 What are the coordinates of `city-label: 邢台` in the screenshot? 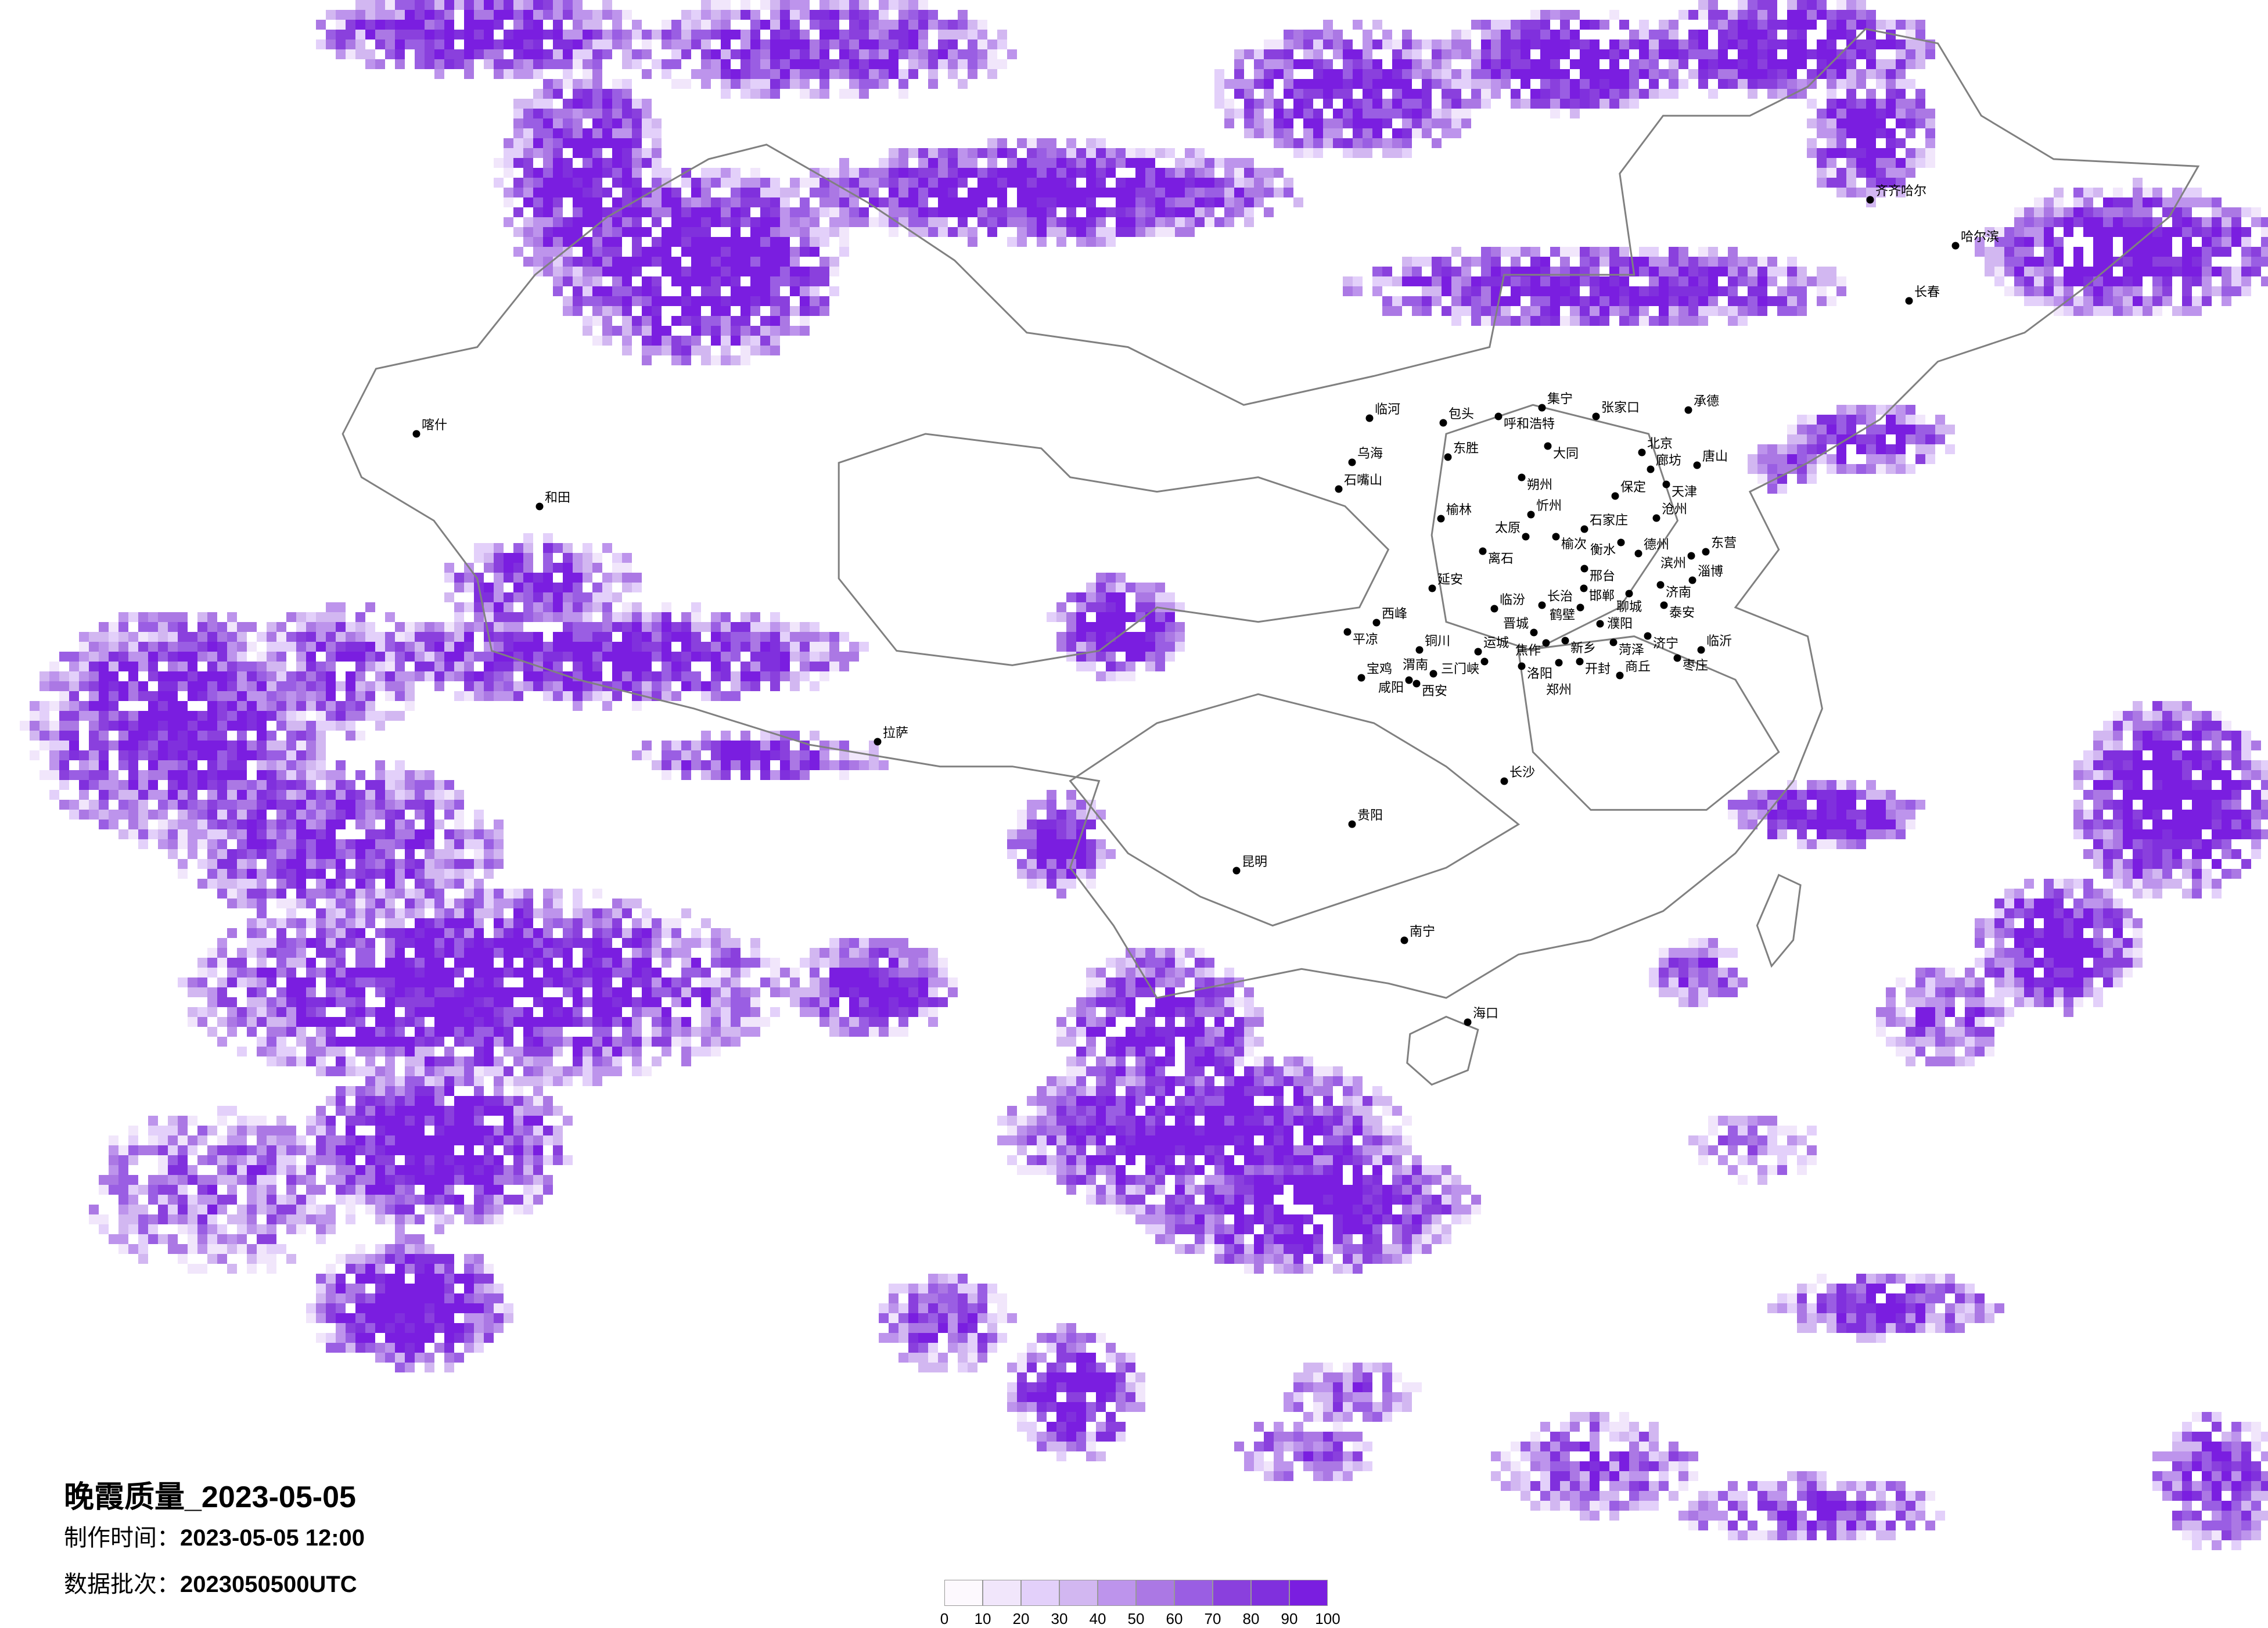 It's located at (1602, 576).